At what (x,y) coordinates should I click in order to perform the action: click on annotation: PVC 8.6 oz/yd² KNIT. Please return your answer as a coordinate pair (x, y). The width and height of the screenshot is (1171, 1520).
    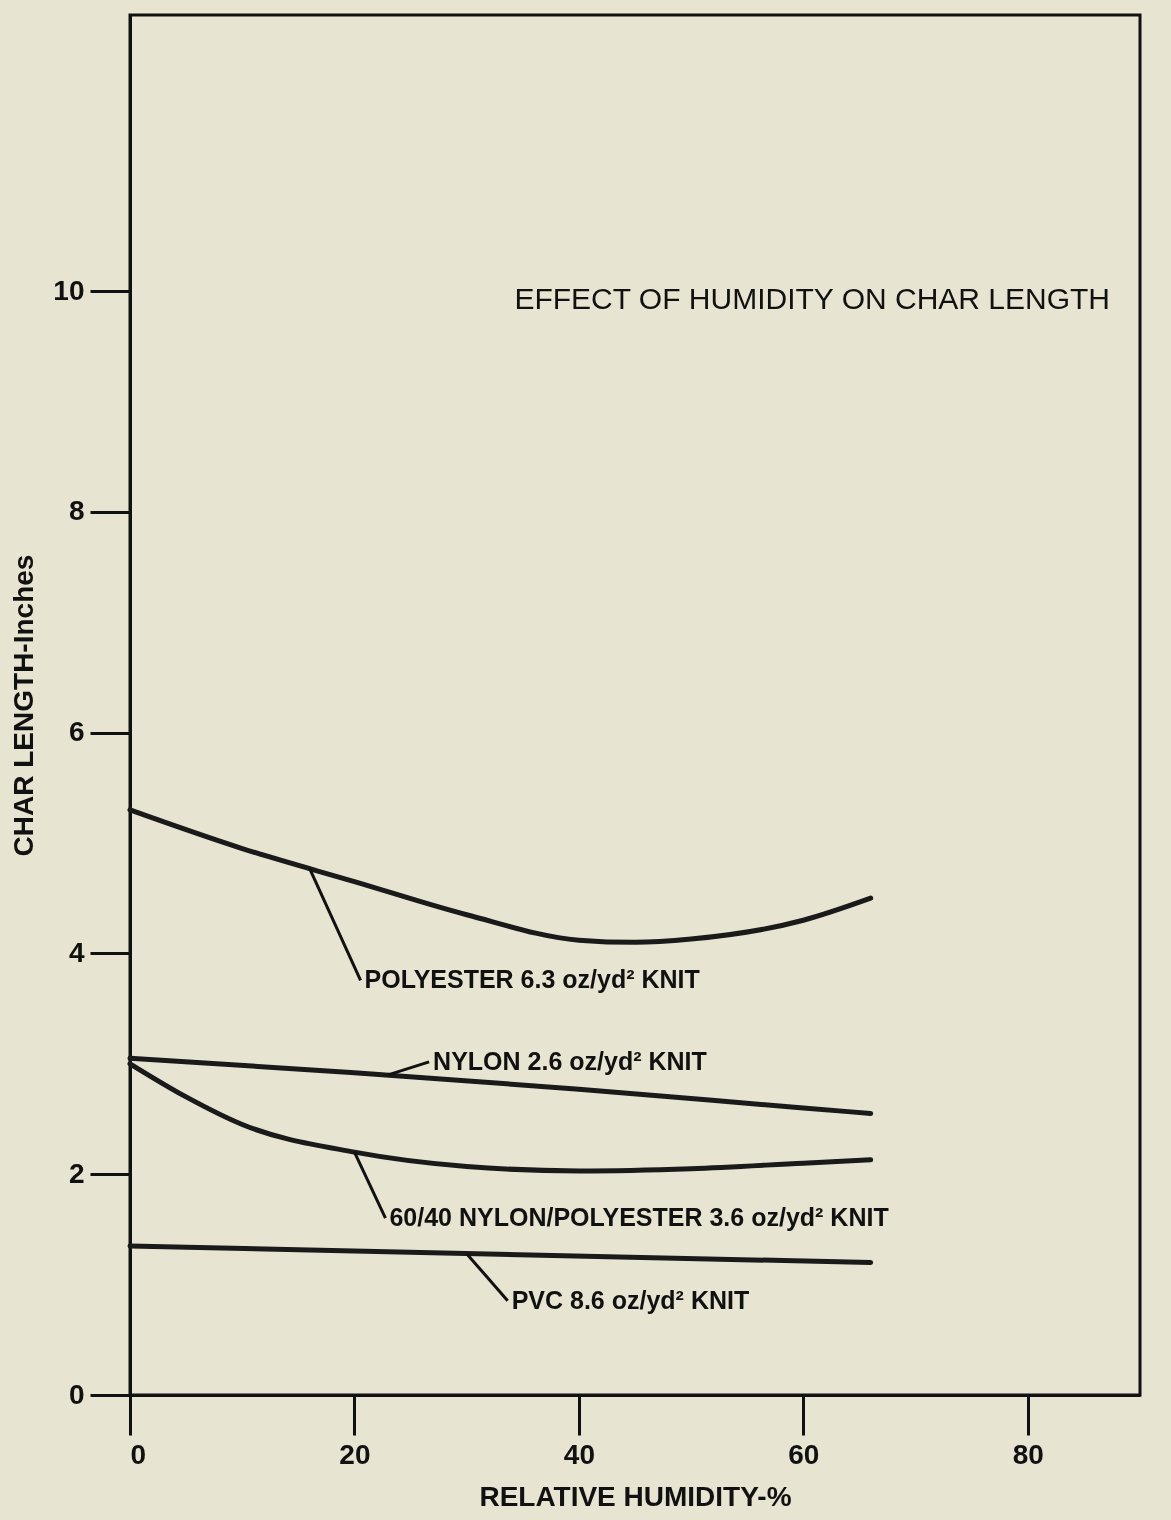
    Looking at the image, I should click on (630, 1299).